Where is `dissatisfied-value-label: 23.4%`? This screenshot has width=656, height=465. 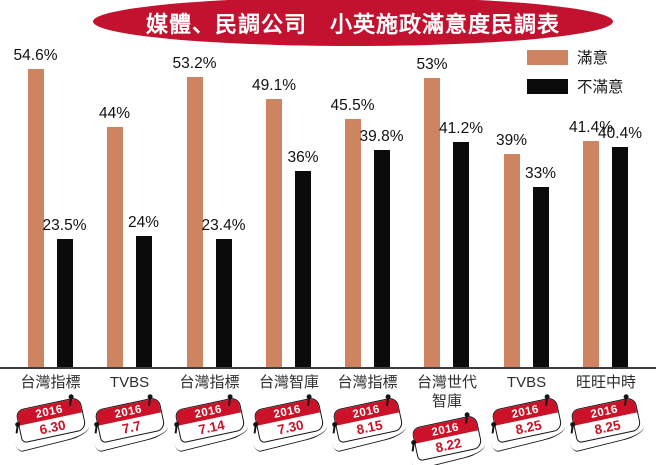 dissatisfied-value-label: 23.4% is located at coordinates (223, 226).